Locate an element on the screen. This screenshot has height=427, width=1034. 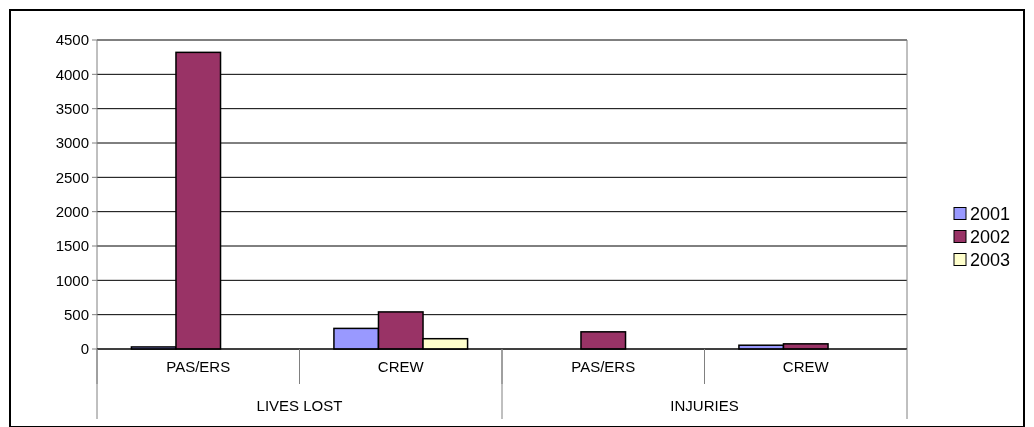
y-tick-label: 1000 is located at coordinates (72, 280).